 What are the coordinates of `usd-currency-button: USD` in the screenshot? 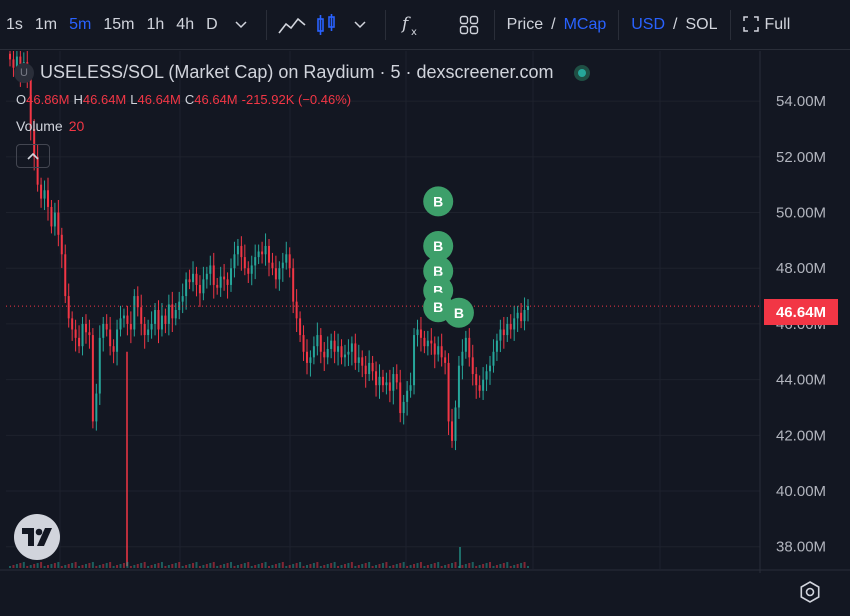 It's located at (648, 24).